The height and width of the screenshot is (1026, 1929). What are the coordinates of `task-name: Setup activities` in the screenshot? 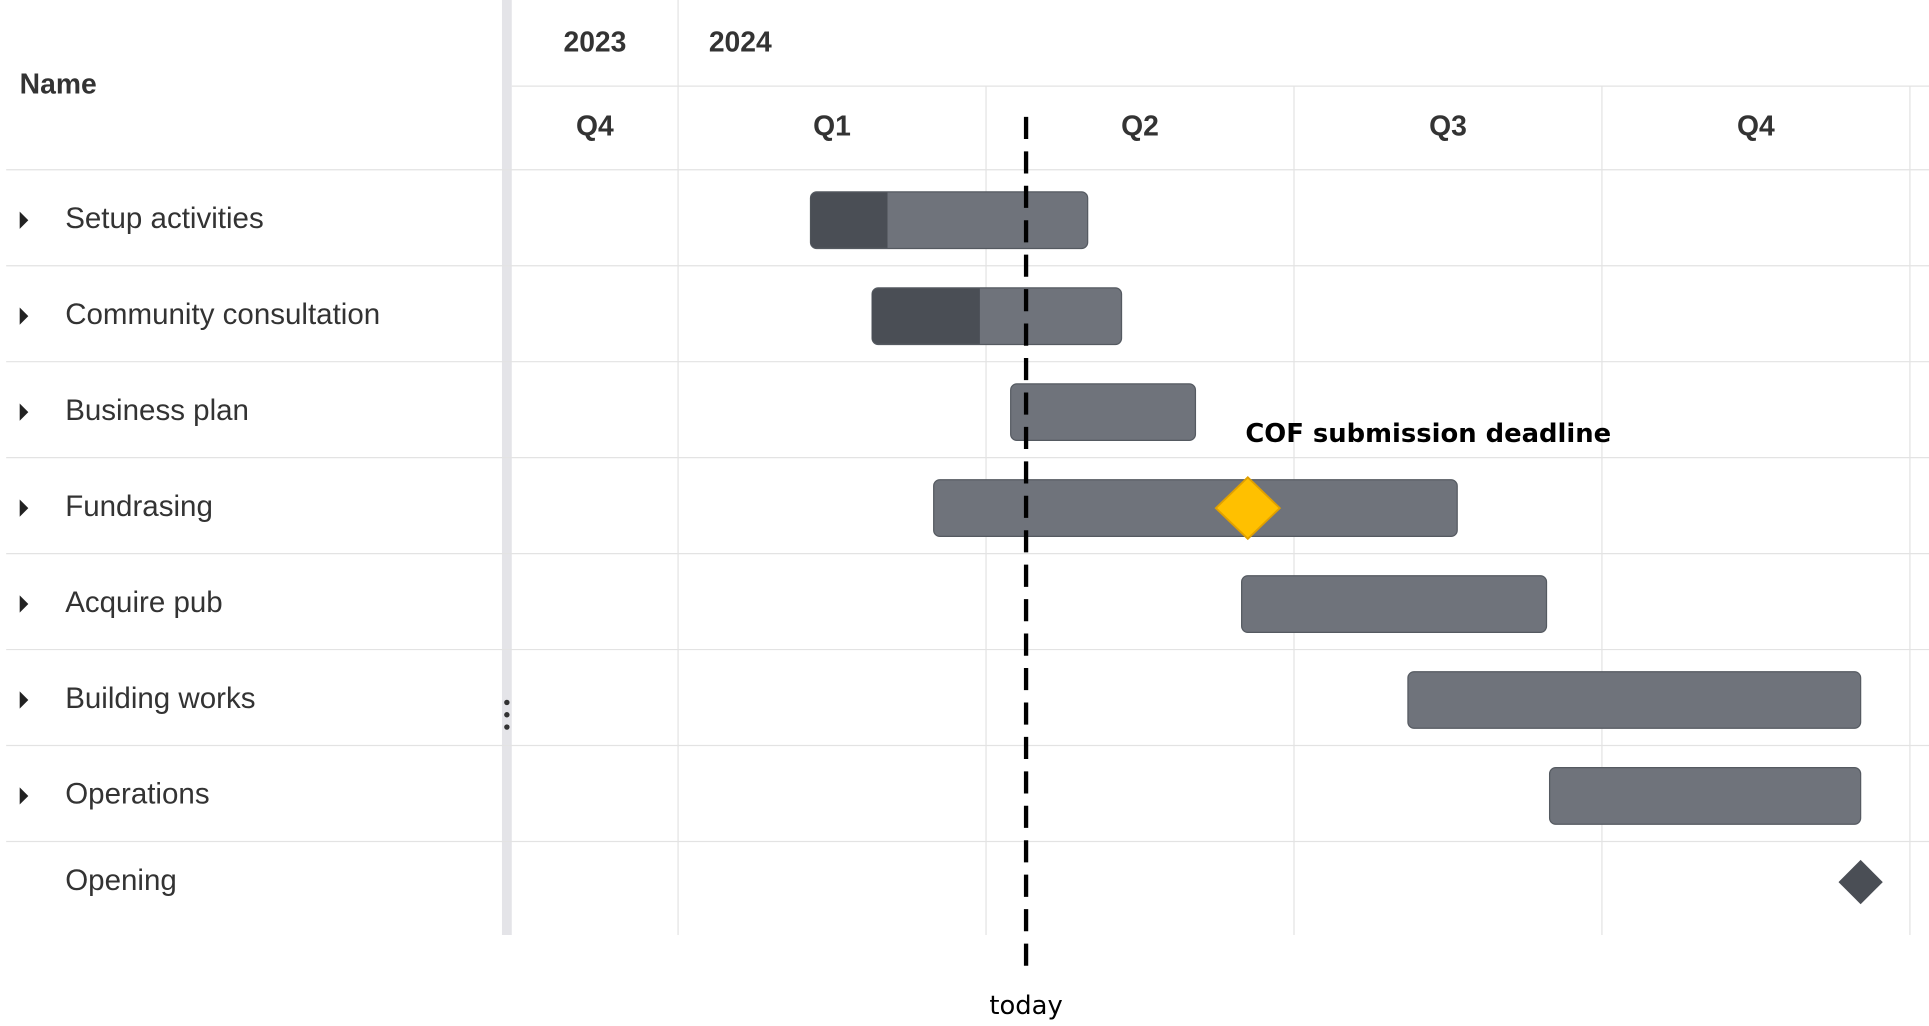 It's located at (164, 218).